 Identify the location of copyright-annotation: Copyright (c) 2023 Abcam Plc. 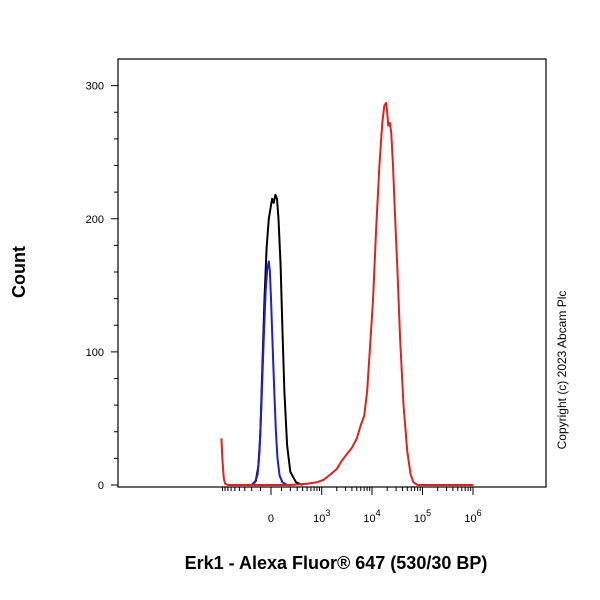
(562, 370).